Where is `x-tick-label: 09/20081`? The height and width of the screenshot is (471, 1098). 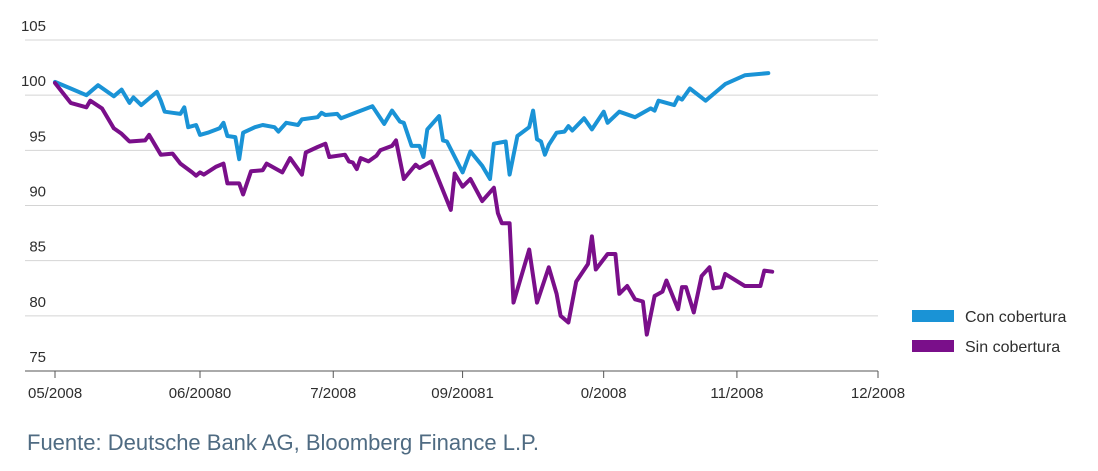
x-tick-label: 09/20081 is located at coordinates (462, 393).